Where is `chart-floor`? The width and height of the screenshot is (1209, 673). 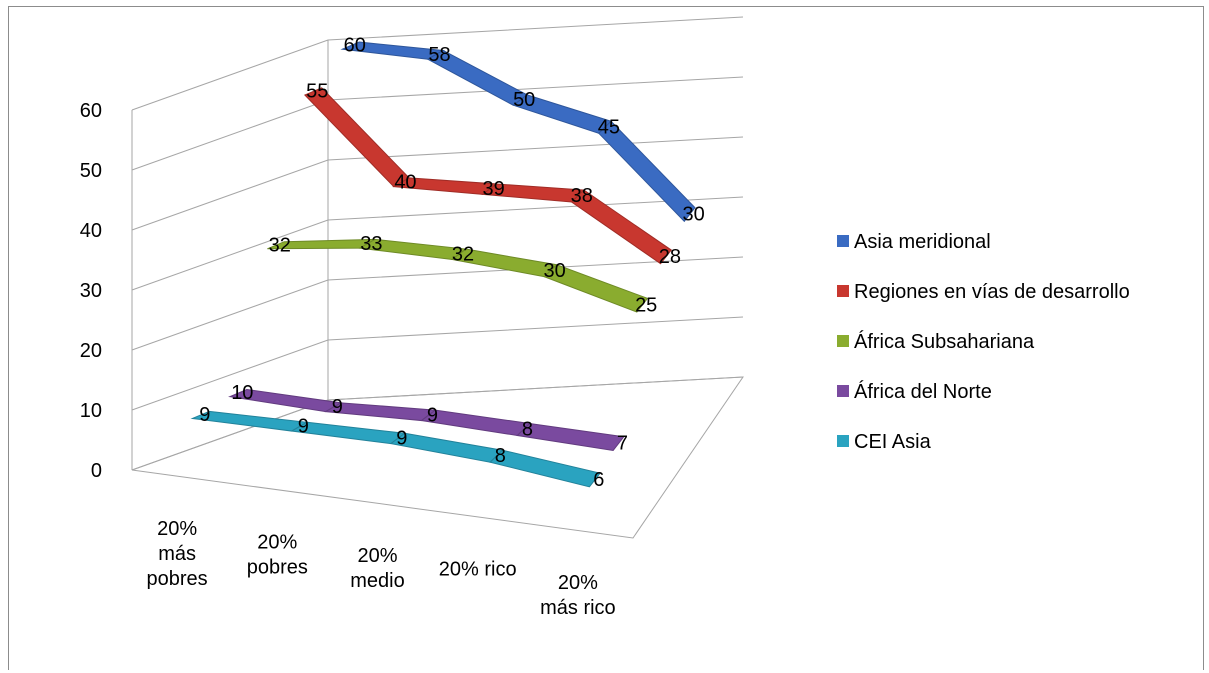
chart-floor is located at coordinates (437, 457).